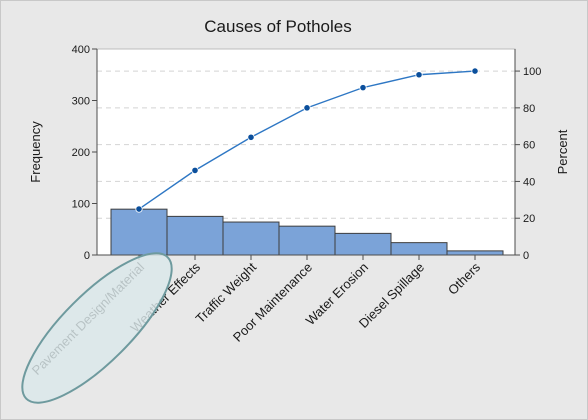 This screenshot has width=588, height=420. What do you see at coordinates (532, 72) in the screenshot?
I see `right-tick-label: 100` at bounding box center [532, 72].